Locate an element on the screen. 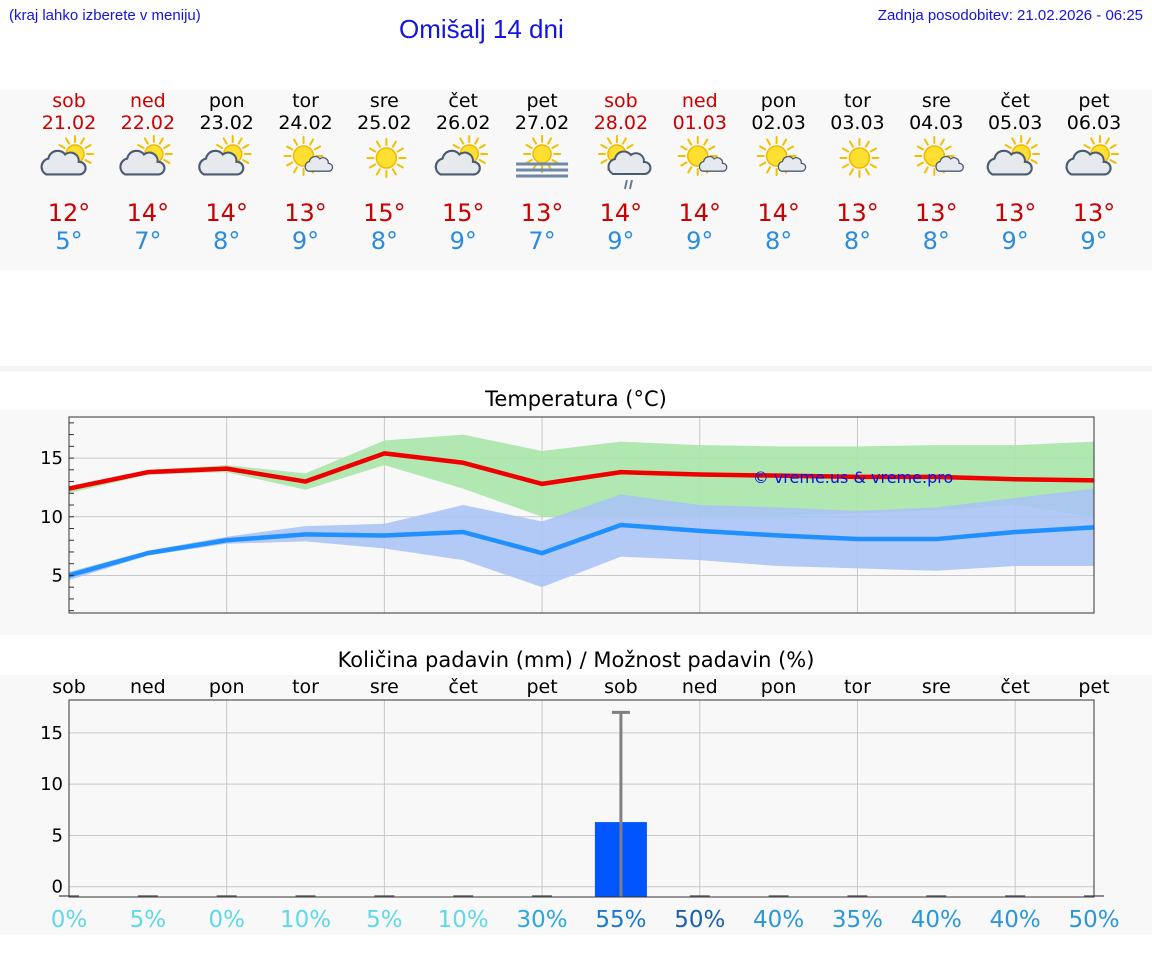 The width and height of the screenshot is (1152, 975). precip-probability: 0% is located at coordinates (226, 920).